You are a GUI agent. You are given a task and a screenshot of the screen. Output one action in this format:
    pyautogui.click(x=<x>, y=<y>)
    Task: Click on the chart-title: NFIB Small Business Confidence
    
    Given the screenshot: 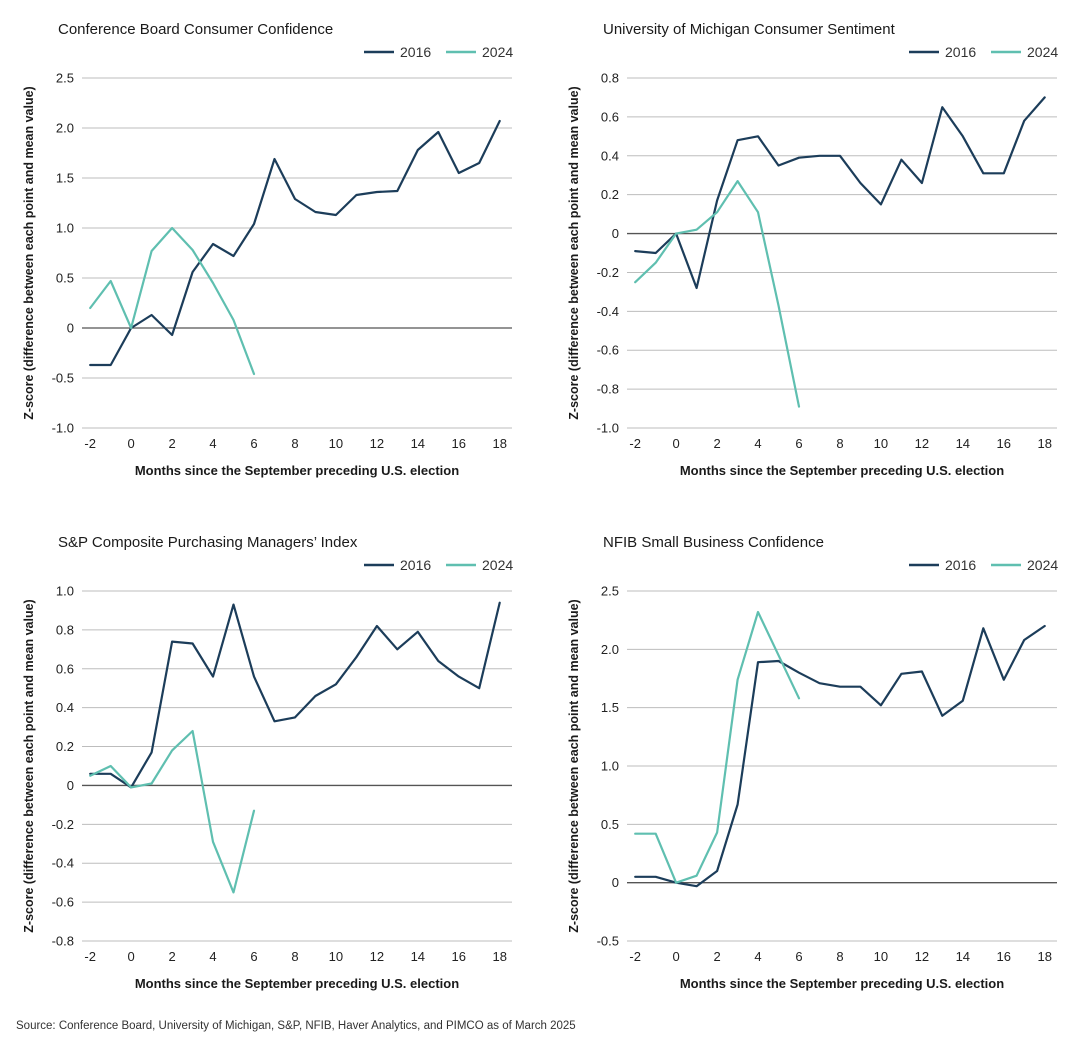 What is the action you would take?
    pyautogui.click(x=713, y=542)
    